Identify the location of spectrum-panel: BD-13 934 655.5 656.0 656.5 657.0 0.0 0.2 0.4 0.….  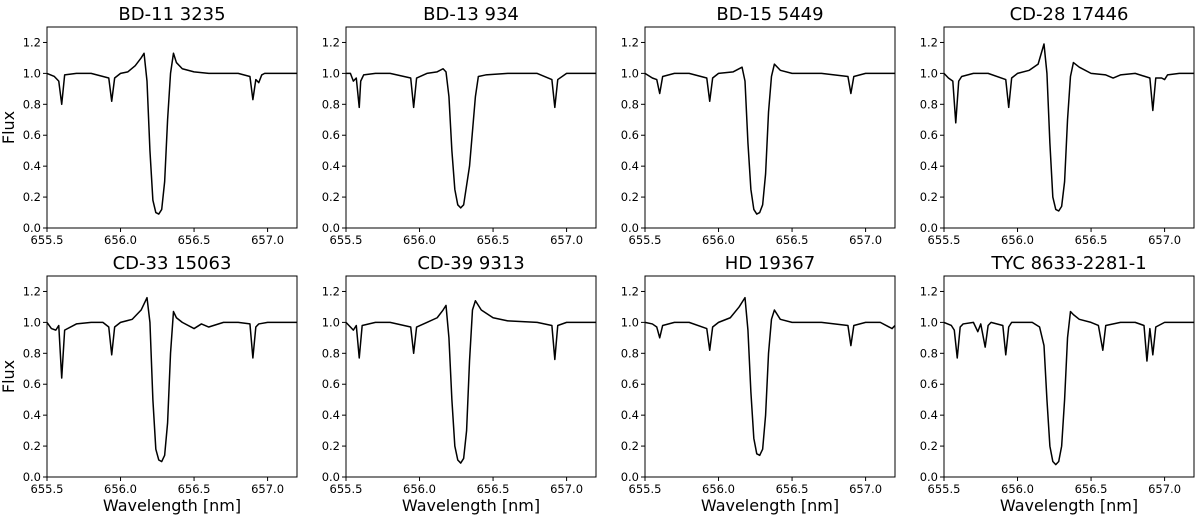
(459, 125).